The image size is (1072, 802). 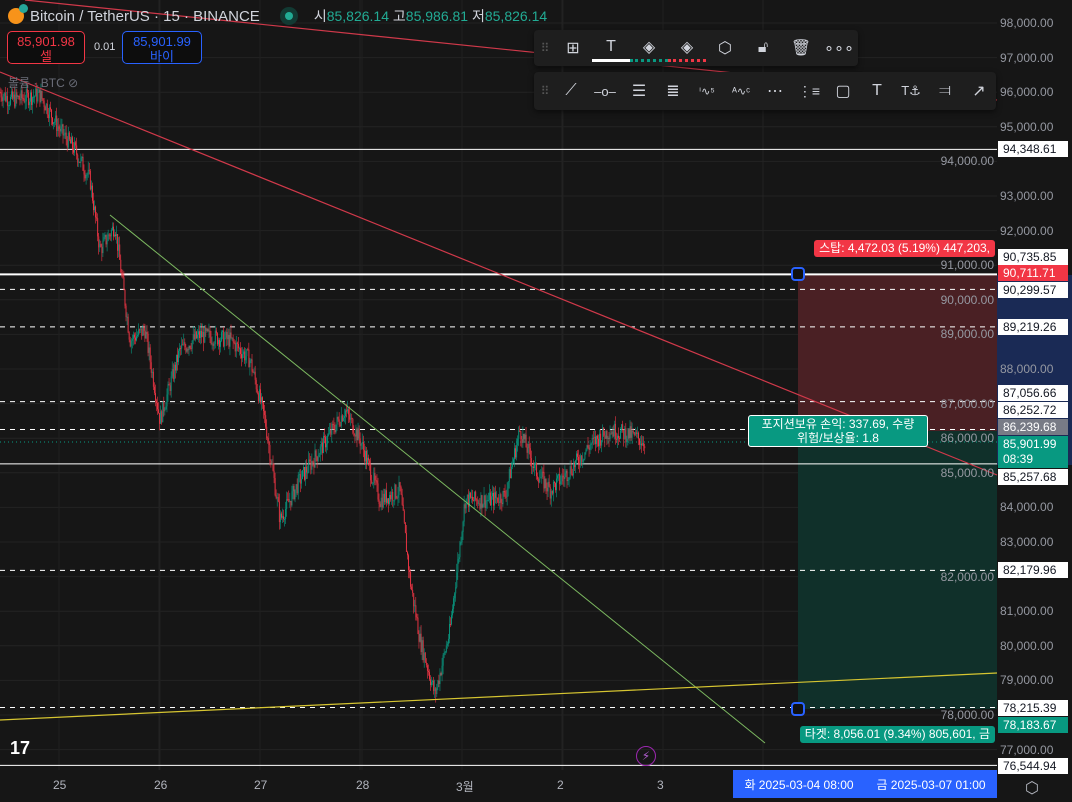 What do you see at coordinates (20, 748) in the screenshot?
I see `tradingview-logo: 17` at bounding box center [20, 748].